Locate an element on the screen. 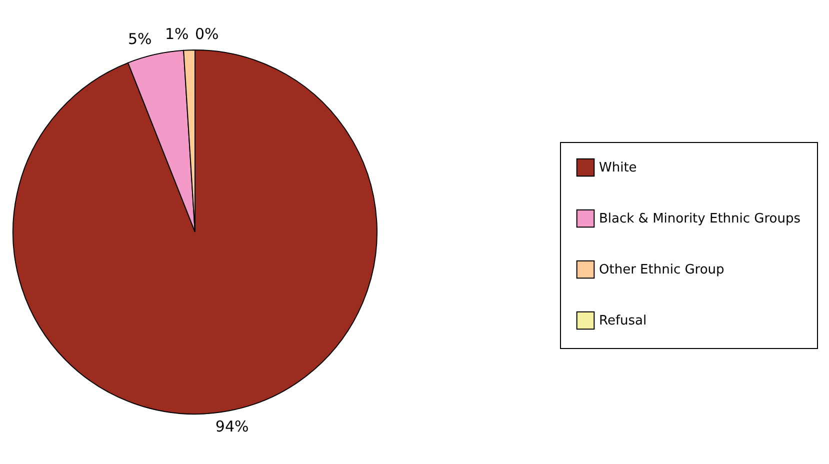  legend-label: Black & Minority Ethnic Groups is located at coordinates (700, 219).